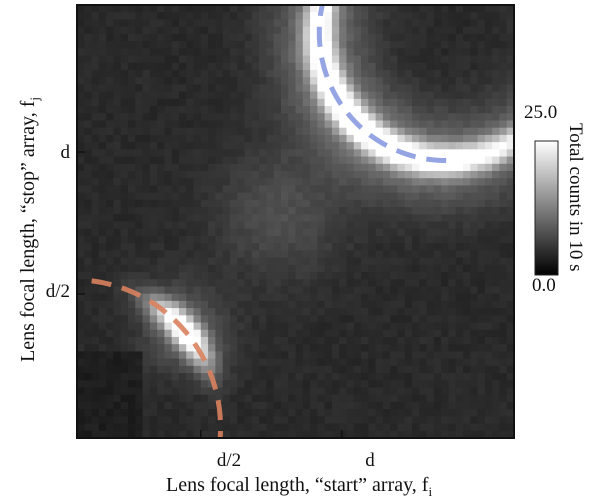 The height and width of the screenshot is (502, 599). What do you see at coordinates (370, 460) in the screenshot?
I see `x-tick-label-d: d` at bounding box center [370, 460].